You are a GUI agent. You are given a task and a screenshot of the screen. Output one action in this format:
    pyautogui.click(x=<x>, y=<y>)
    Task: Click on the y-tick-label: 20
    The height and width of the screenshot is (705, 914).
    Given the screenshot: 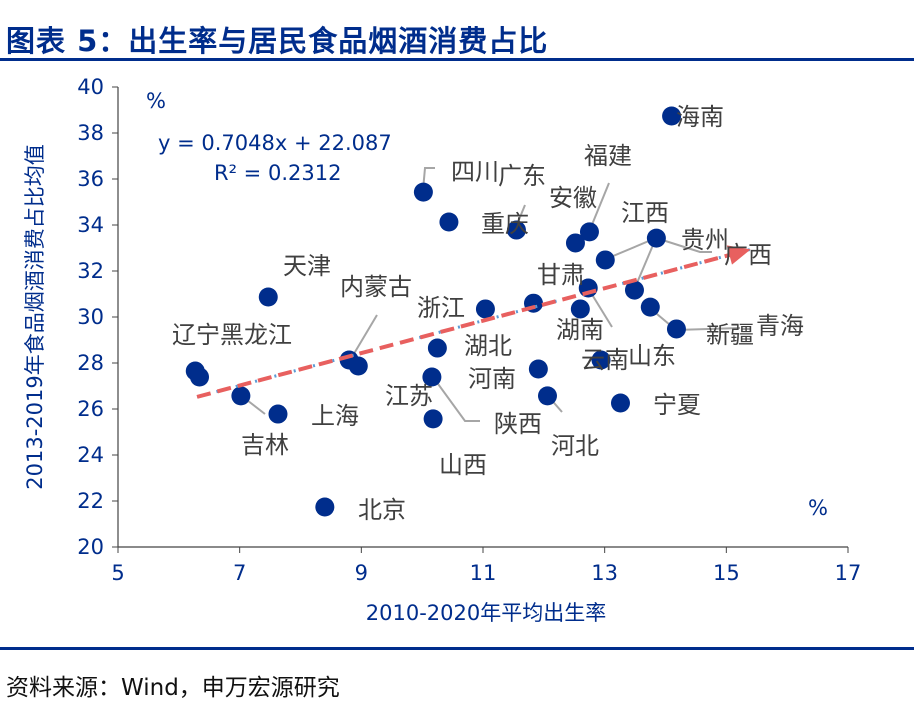 What is the action you would take?
    pyautogui.click(x=90, y=547)
    